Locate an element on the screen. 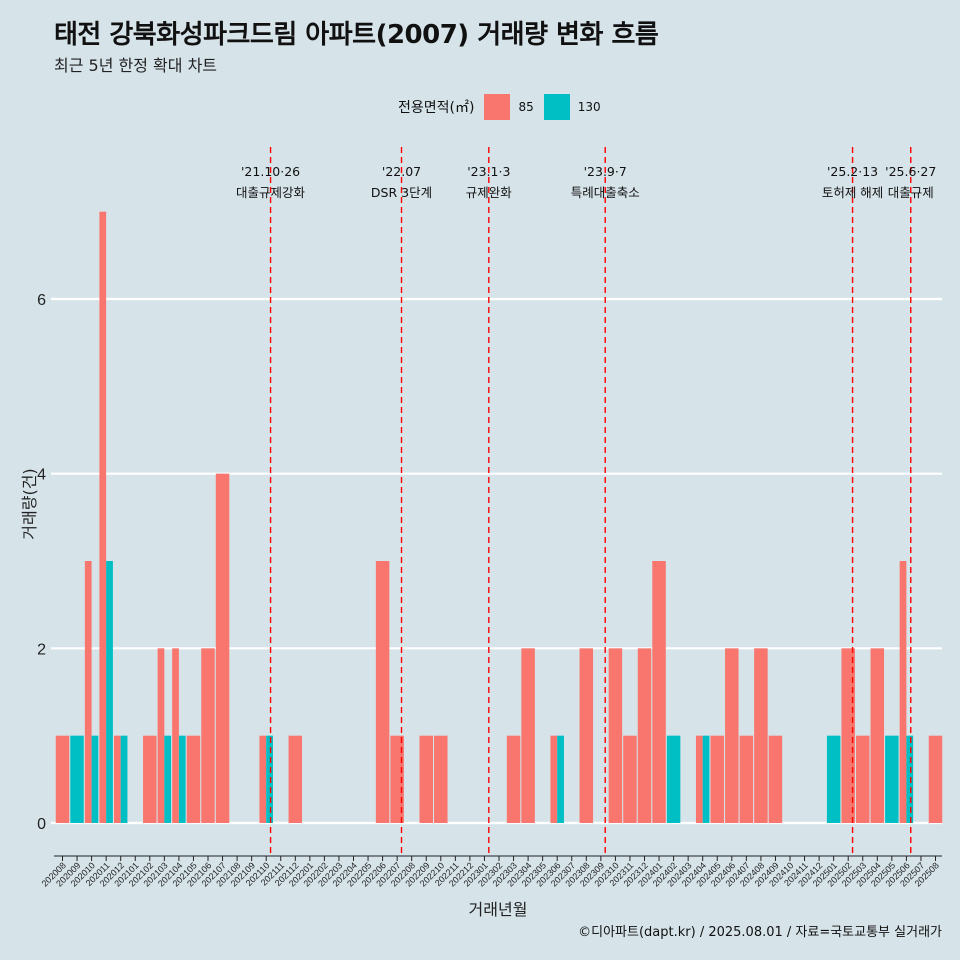  y-tick-label-4: 4 is located at coordinates (41, 475).